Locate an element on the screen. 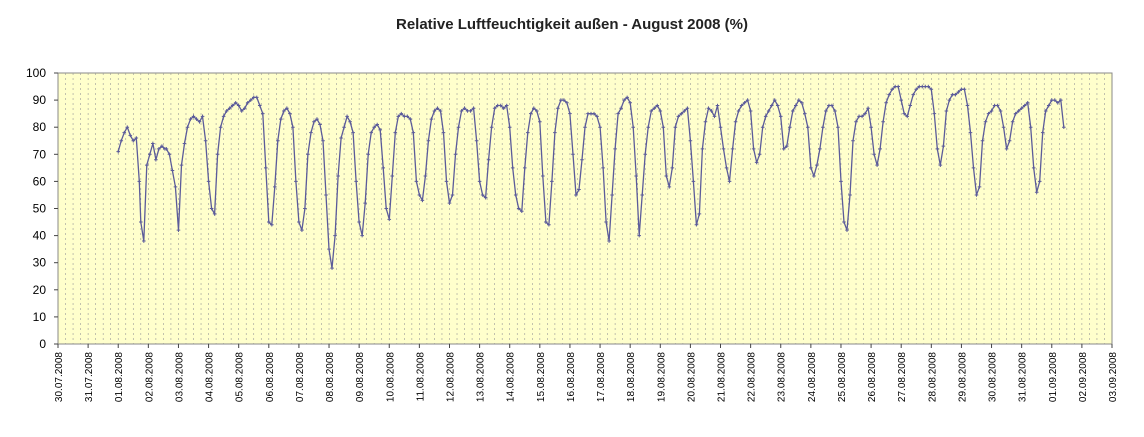 This screenshot has width=1144, height=437. y-tick-label: 30 is located at coordinates (40, 263).